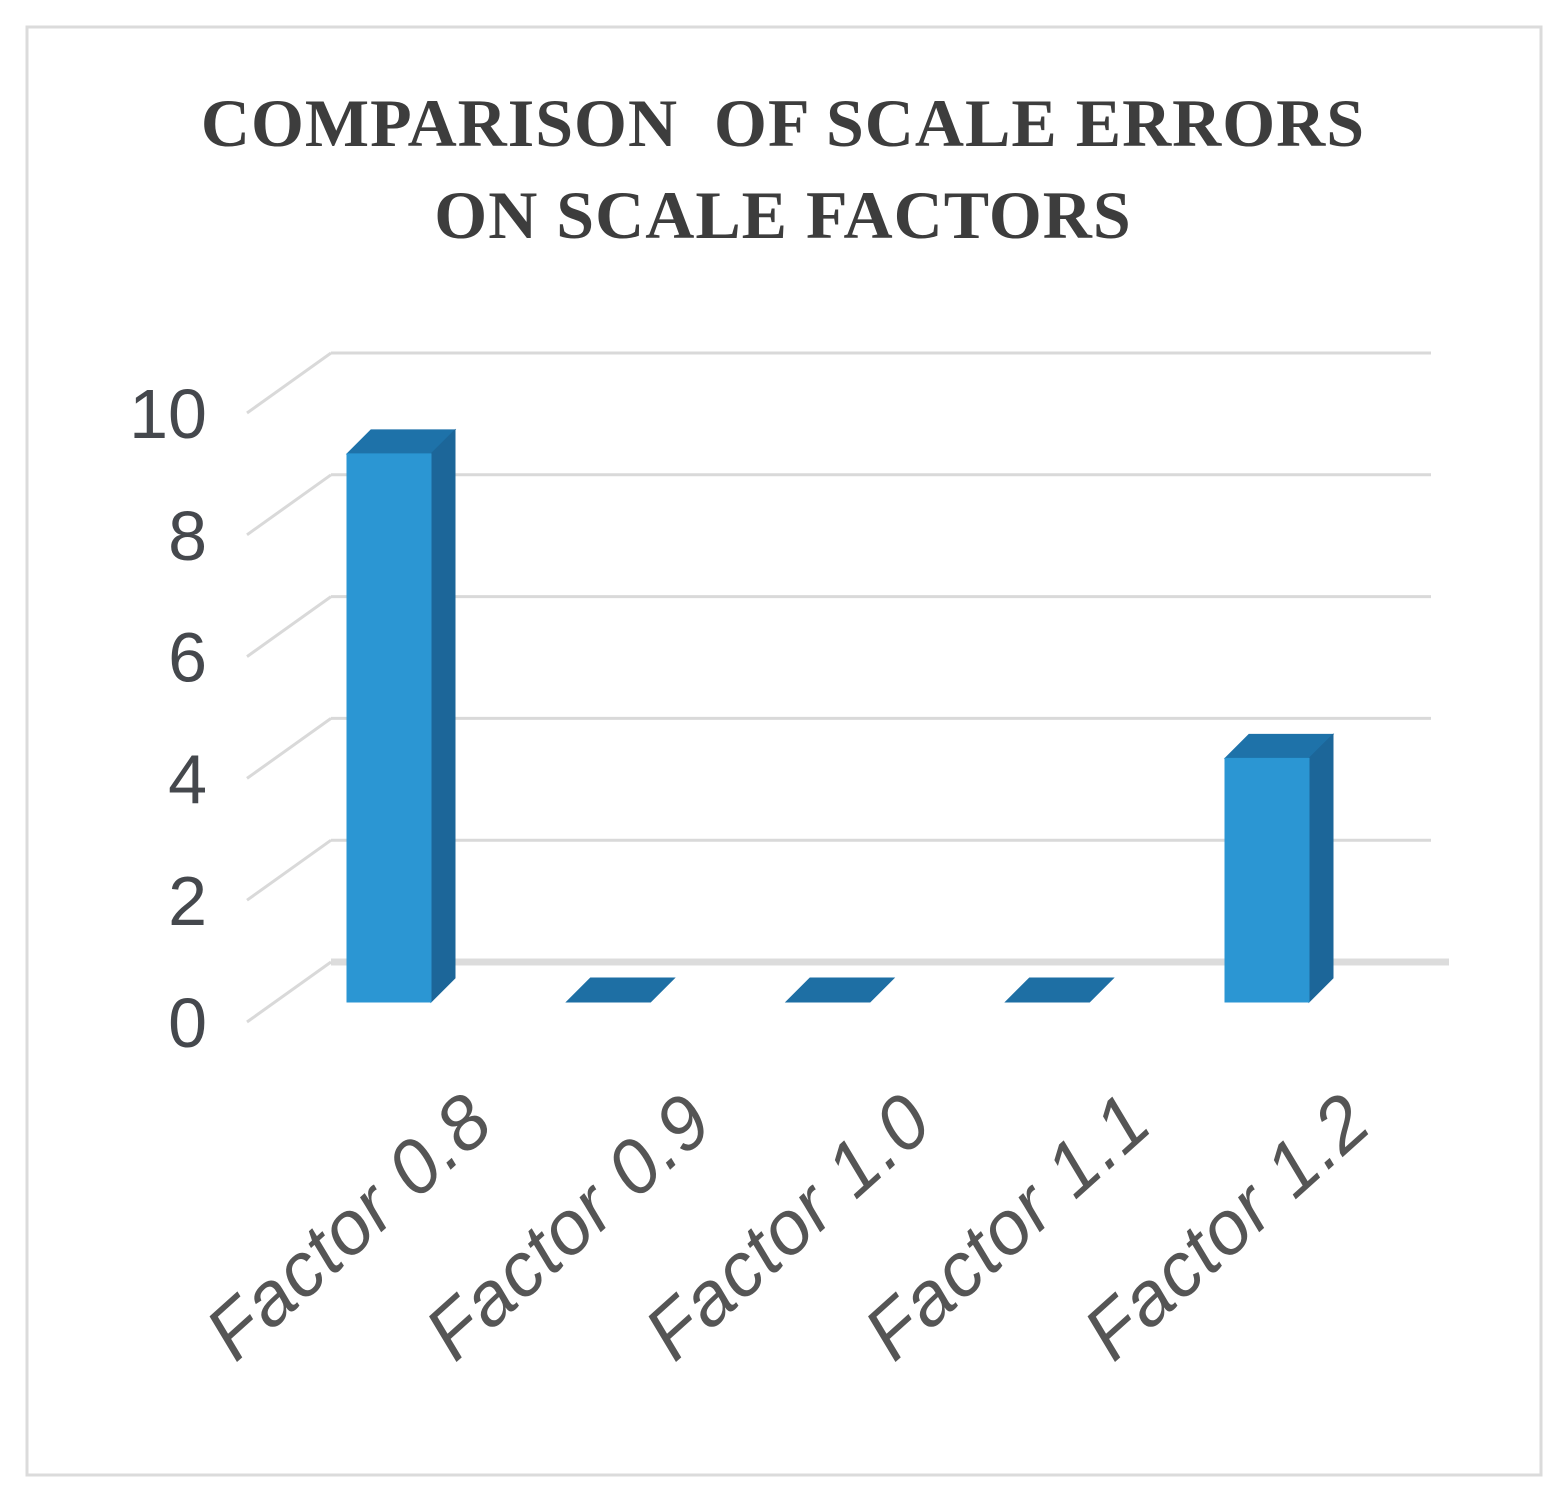 This screenshot has width=1567, height=1507. Describe the element at coordinates (620, 990) in the screenshot. I see `bar-factor-0-9-zero-slab` at that location.